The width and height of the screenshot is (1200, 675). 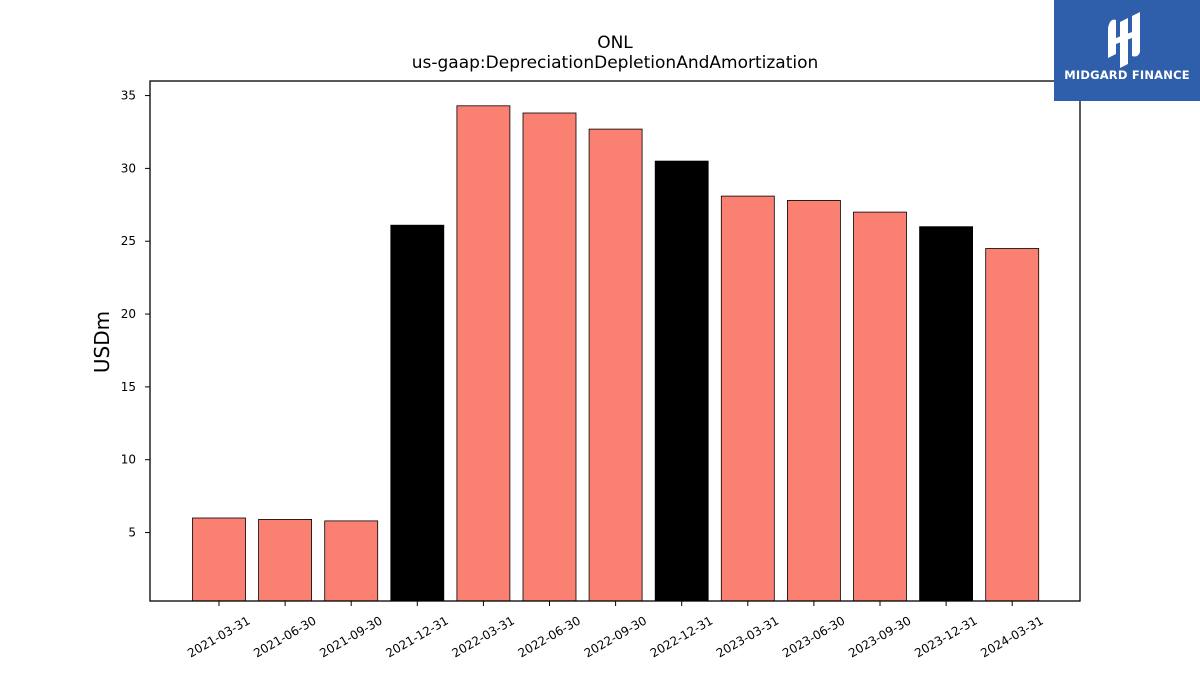 What do you see at coordinates (132, 533) in the screenshot?
I see `y-tick-label: 5` at bounding box center [132, 533].